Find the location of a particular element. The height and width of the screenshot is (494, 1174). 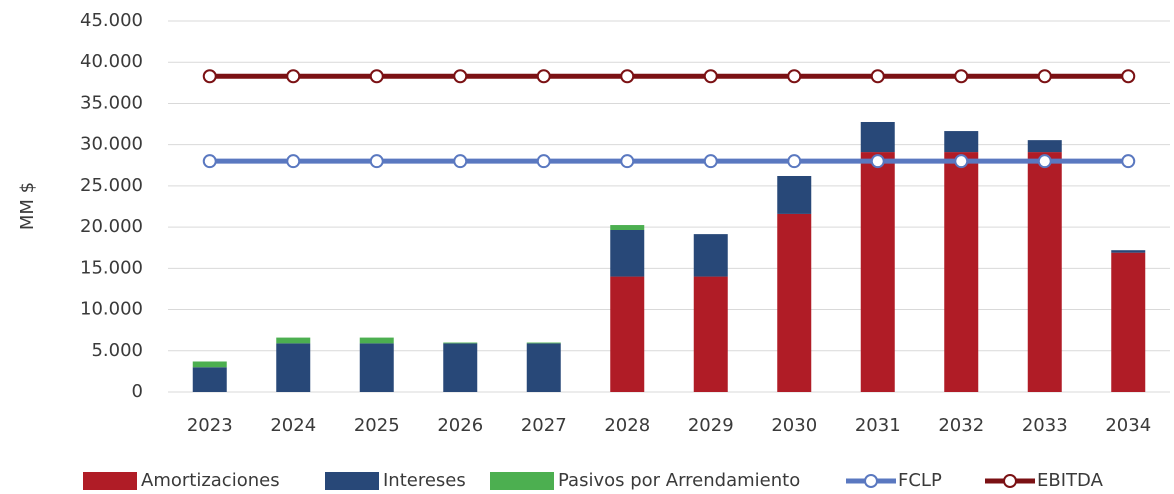

y-tick-label: 10.000 is located at coordinates (111, 309).